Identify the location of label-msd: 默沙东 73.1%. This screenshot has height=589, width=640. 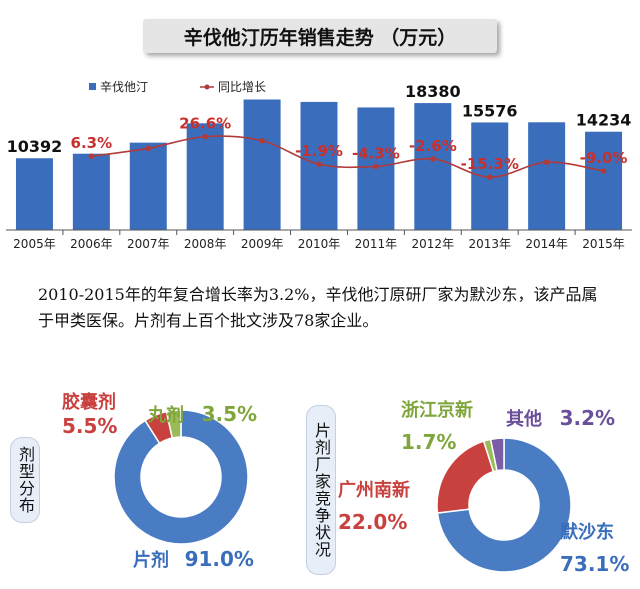
(594, 547).